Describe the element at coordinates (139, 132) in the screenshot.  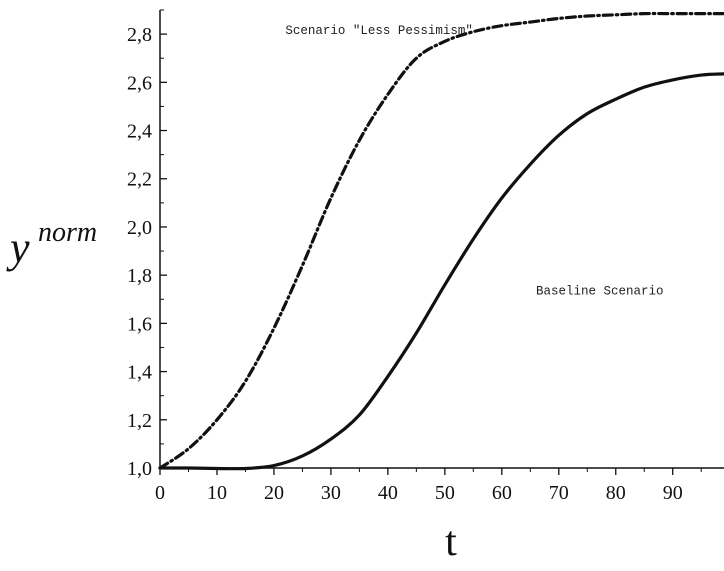
I see `y-tick-label: 2,4` at that location.